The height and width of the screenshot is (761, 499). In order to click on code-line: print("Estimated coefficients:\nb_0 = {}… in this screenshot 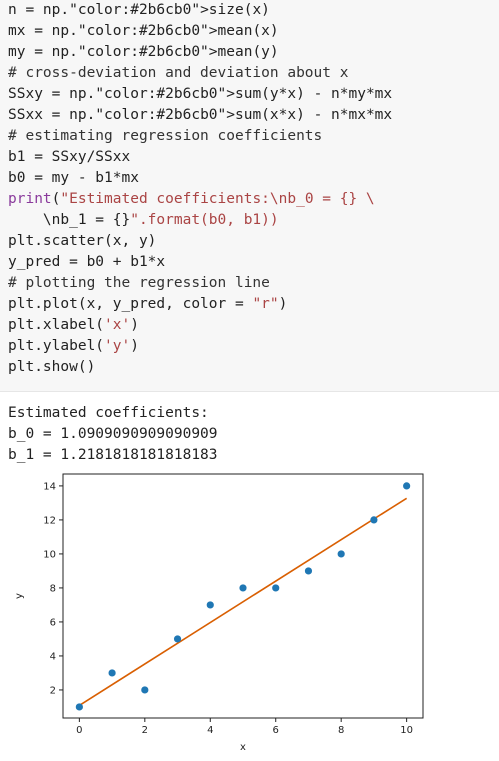, I will do `click(191, 199)`.